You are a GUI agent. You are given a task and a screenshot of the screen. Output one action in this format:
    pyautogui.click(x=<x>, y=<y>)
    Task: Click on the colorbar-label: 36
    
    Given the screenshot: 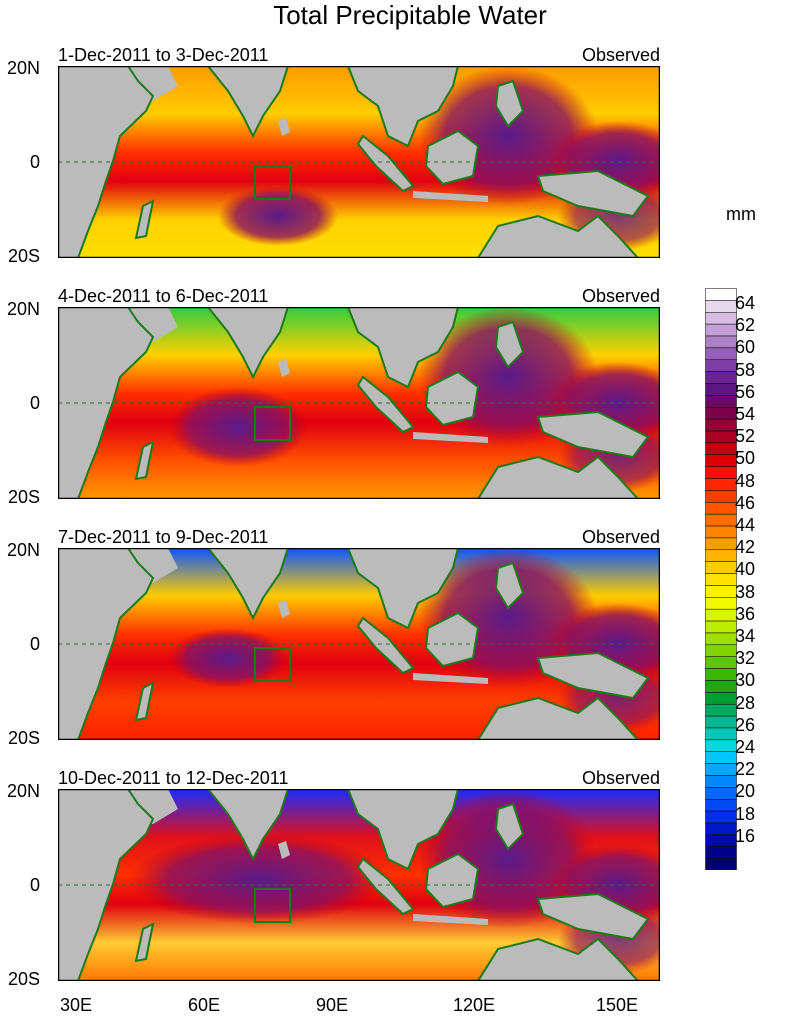 What is the action you would take?
    pyautogui.click(x=745, y=613)
    